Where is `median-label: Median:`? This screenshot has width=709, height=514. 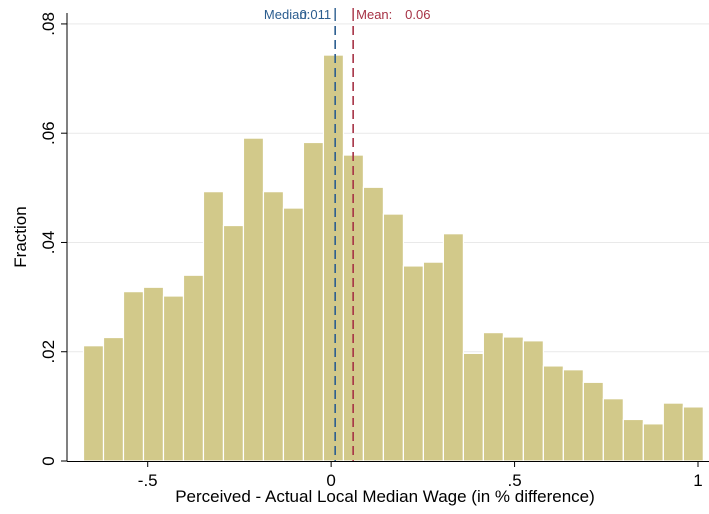 median-label: Median: is located at coordinates (287, 14).